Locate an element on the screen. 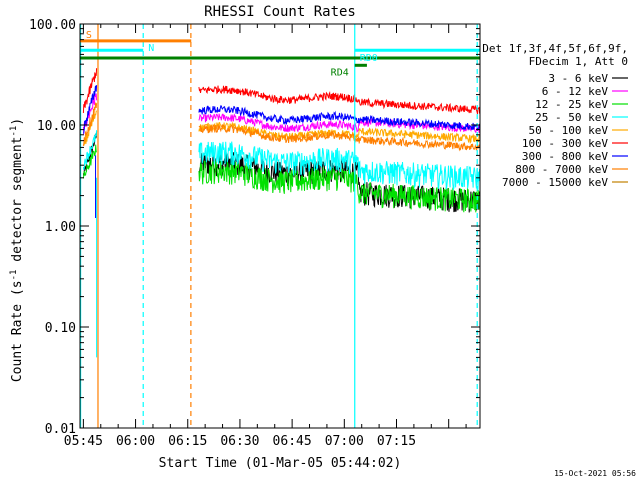  legend-label-7: 300 - 800 keV is located at coordinates (565, 156).